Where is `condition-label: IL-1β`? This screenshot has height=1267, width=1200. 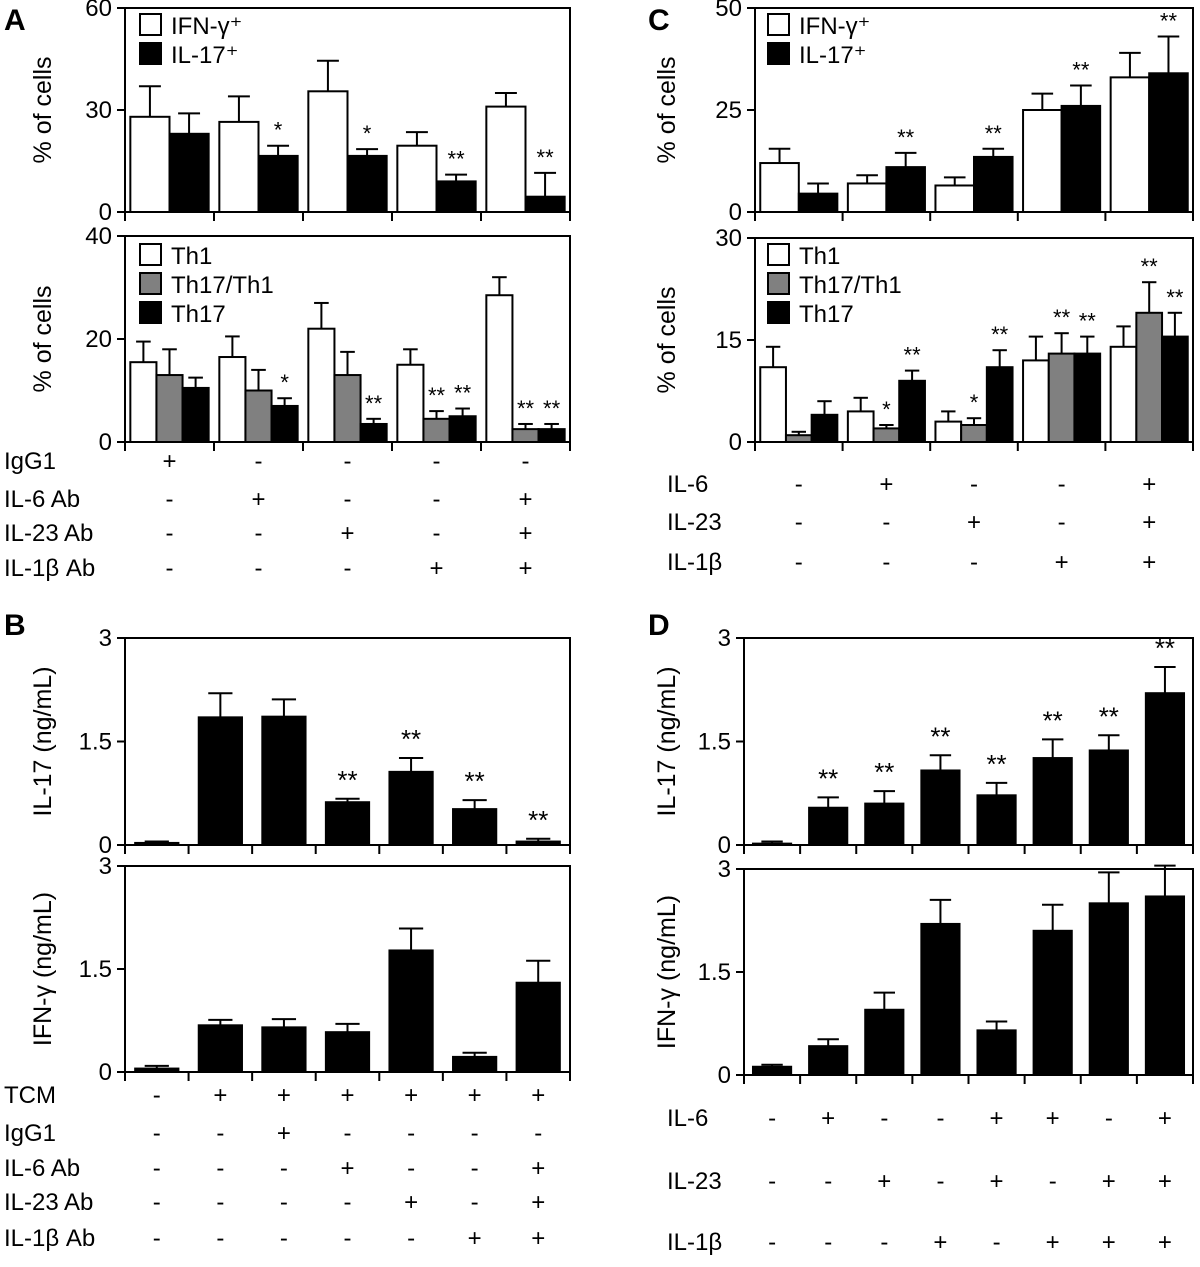 condition-label: IL-1β is located at coordinates (694, 1242).